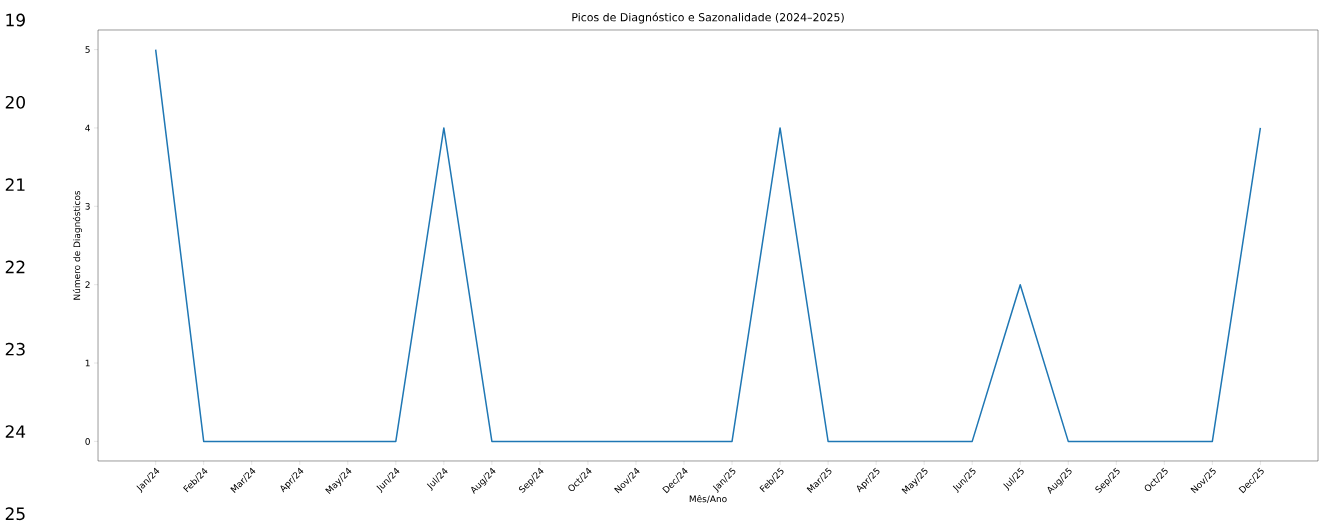 The image size is (1333, 530). Describe the element at coordinates (15, 267) in the screenshot. I see `text: 22` at that location.